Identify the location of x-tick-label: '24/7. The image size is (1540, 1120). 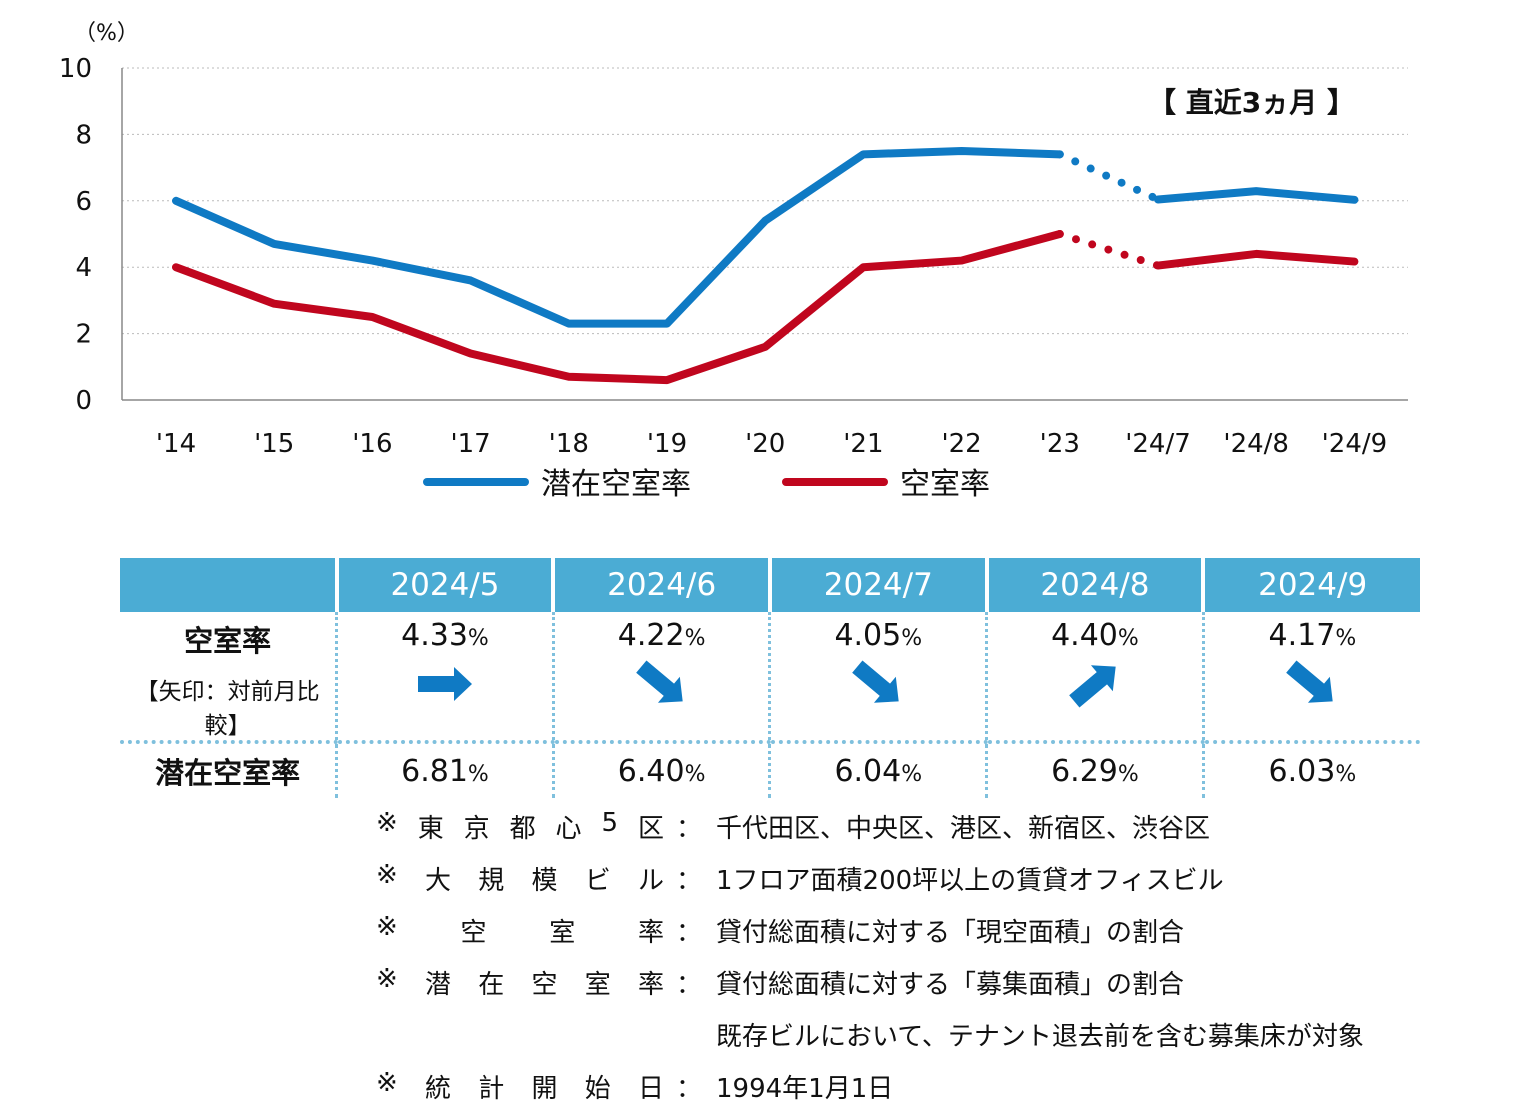
(1158, 444).